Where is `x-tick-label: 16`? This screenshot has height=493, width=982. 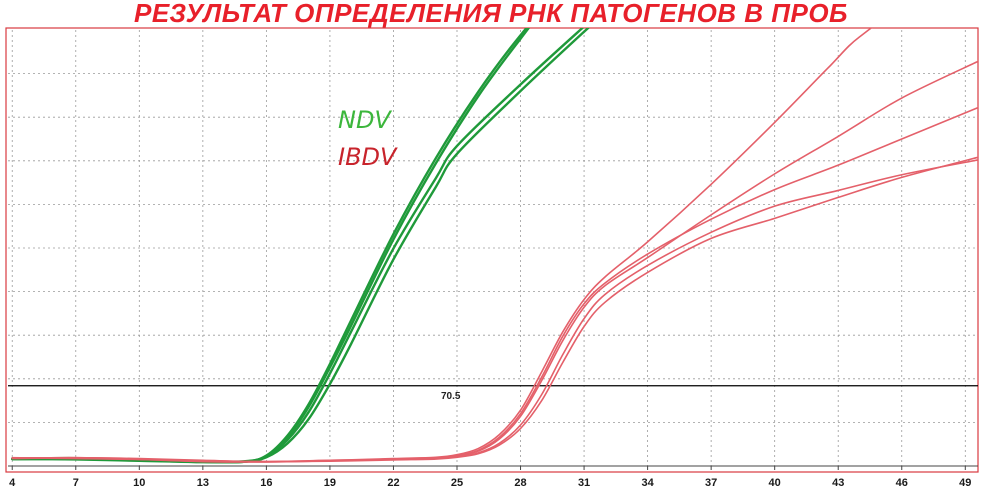
x-tick-label: 16 is located at coordinates (266, 483).